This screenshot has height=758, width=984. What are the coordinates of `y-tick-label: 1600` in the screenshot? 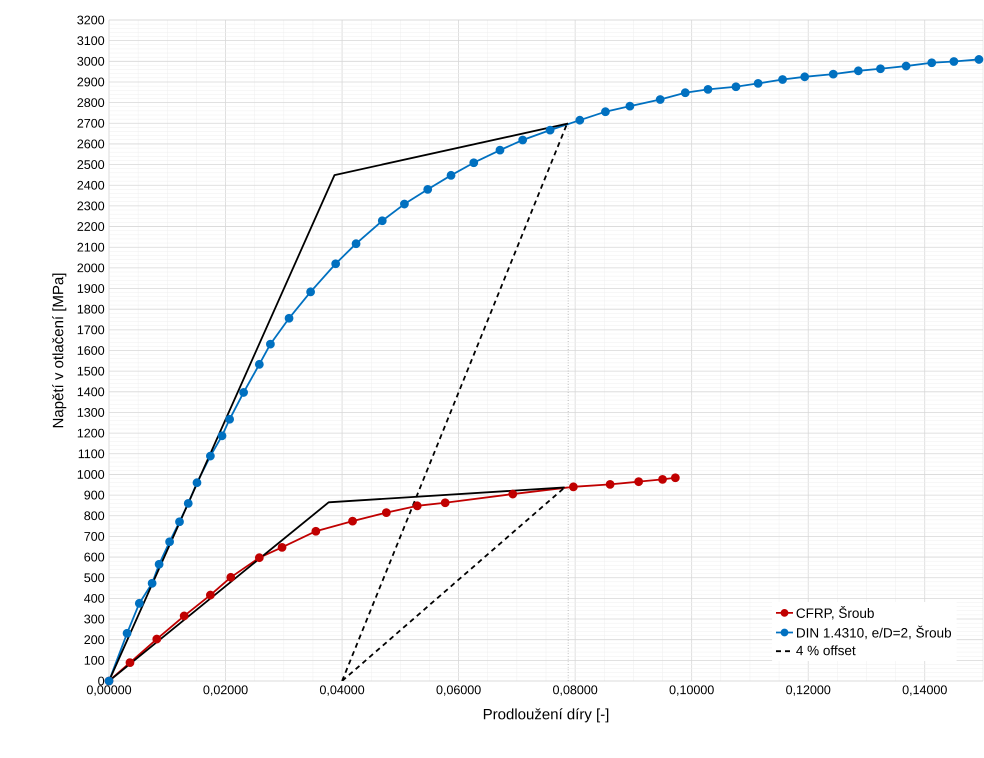 It's located at (91, 350).